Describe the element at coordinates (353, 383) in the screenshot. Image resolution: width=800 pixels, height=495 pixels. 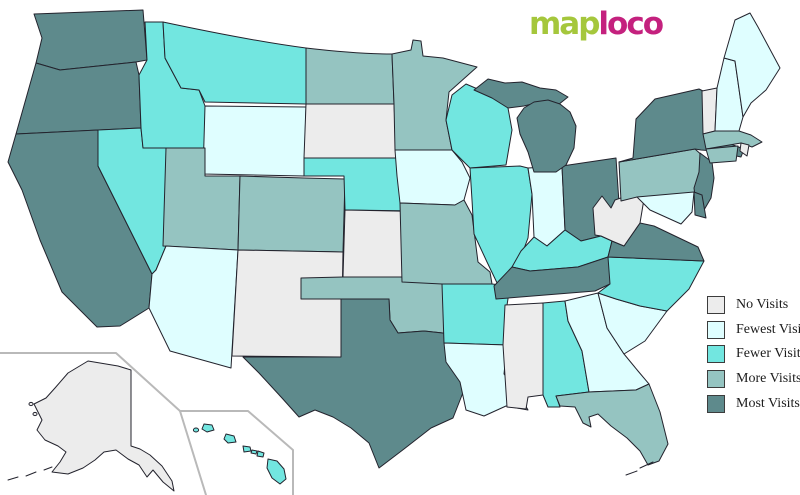
I see `state-texas` at that location.